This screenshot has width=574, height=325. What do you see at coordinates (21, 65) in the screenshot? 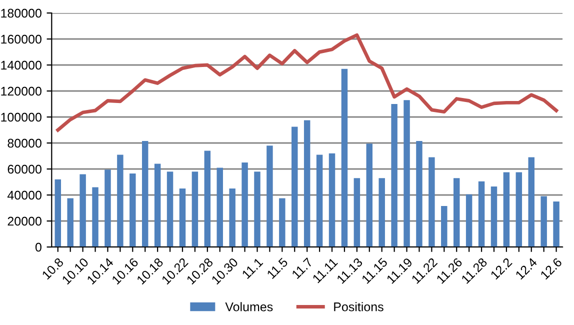
I see `y-tick-label: 140000` at bounding box center [21, 65].